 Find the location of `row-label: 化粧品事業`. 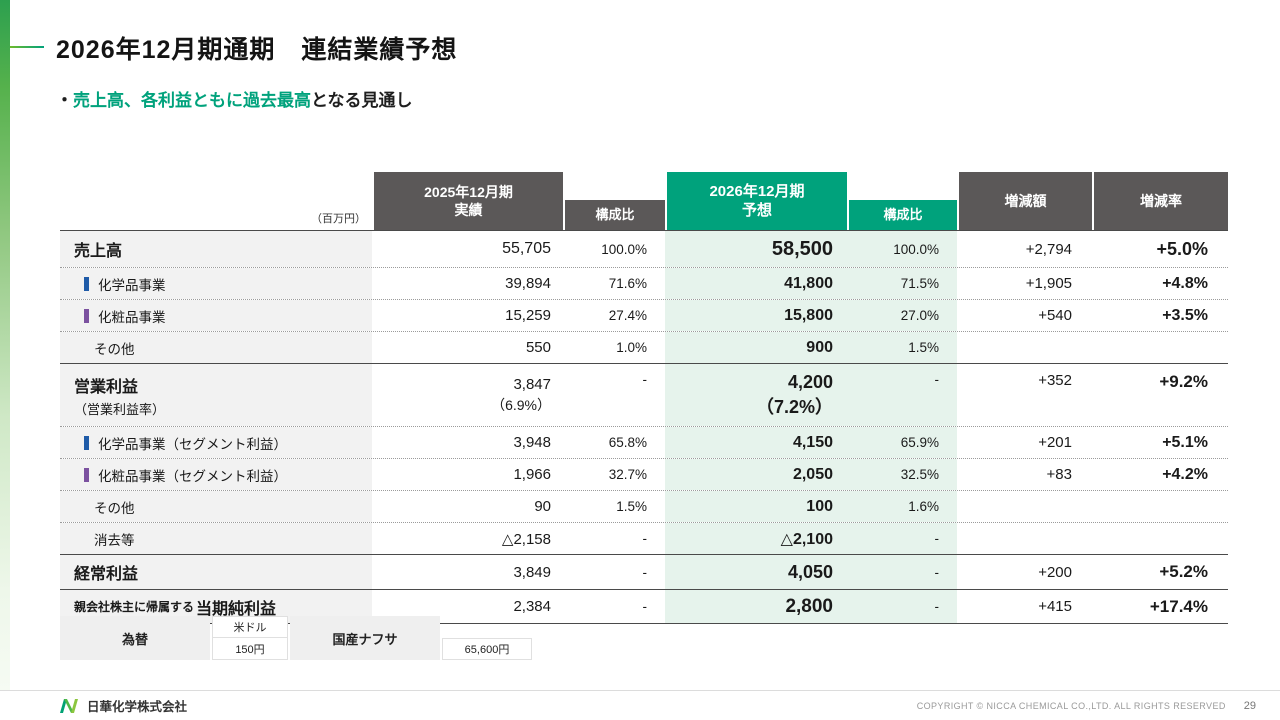

row-label: 化粧品事業 is located at coordinates (132, 317).